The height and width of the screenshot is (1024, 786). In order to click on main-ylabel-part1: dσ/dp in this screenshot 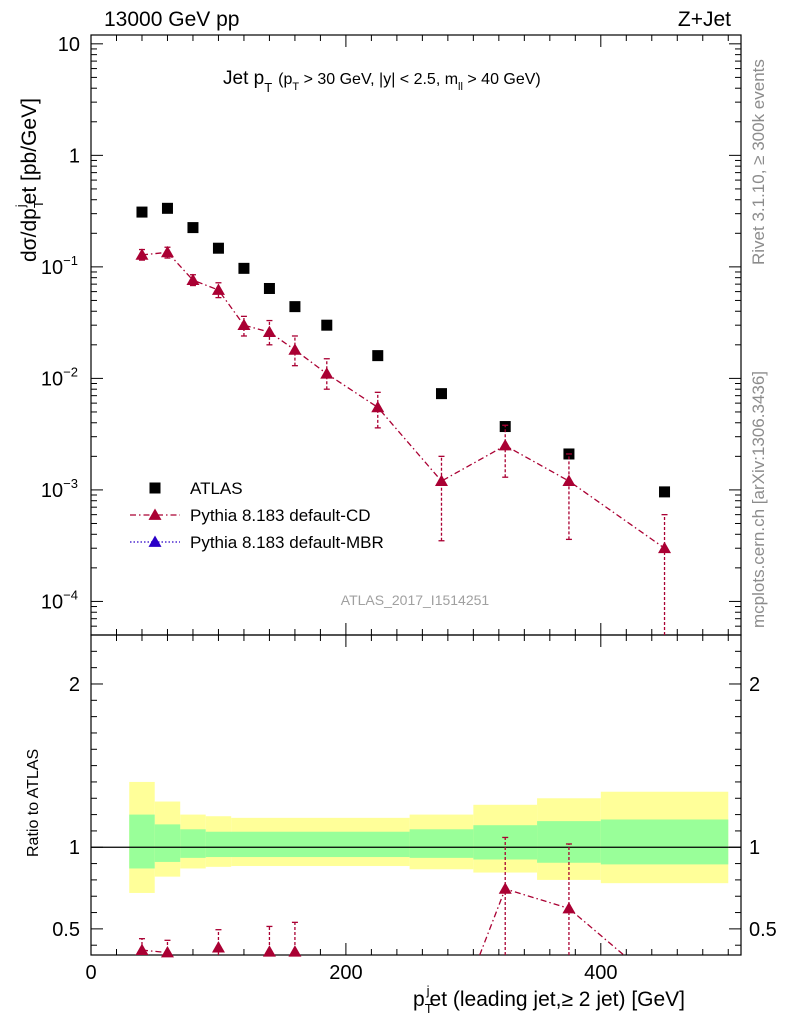, I will do `click(29, 235)`.